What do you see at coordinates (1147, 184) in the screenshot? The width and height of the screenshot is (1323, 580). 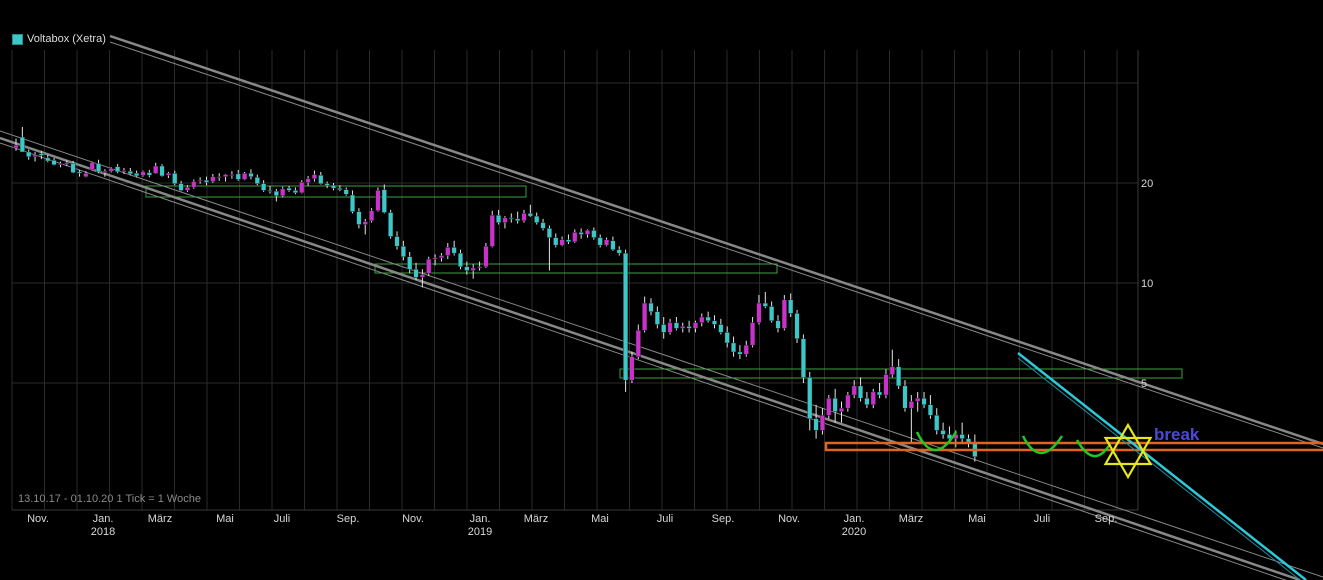 I see `y-tick-label: 20` at bounding box center [1147, 184].